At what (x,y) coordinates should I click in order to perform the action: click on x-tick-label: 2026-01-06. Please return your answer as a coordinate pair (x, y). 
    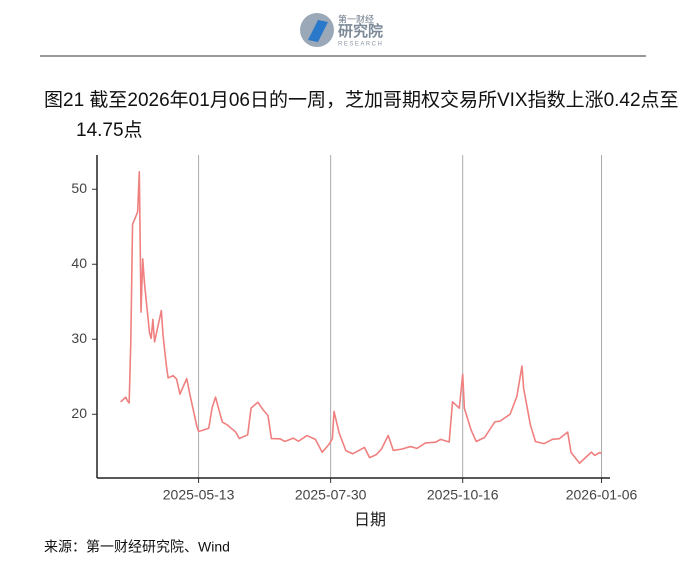
    Looking at the image, I should click on (602, 495).